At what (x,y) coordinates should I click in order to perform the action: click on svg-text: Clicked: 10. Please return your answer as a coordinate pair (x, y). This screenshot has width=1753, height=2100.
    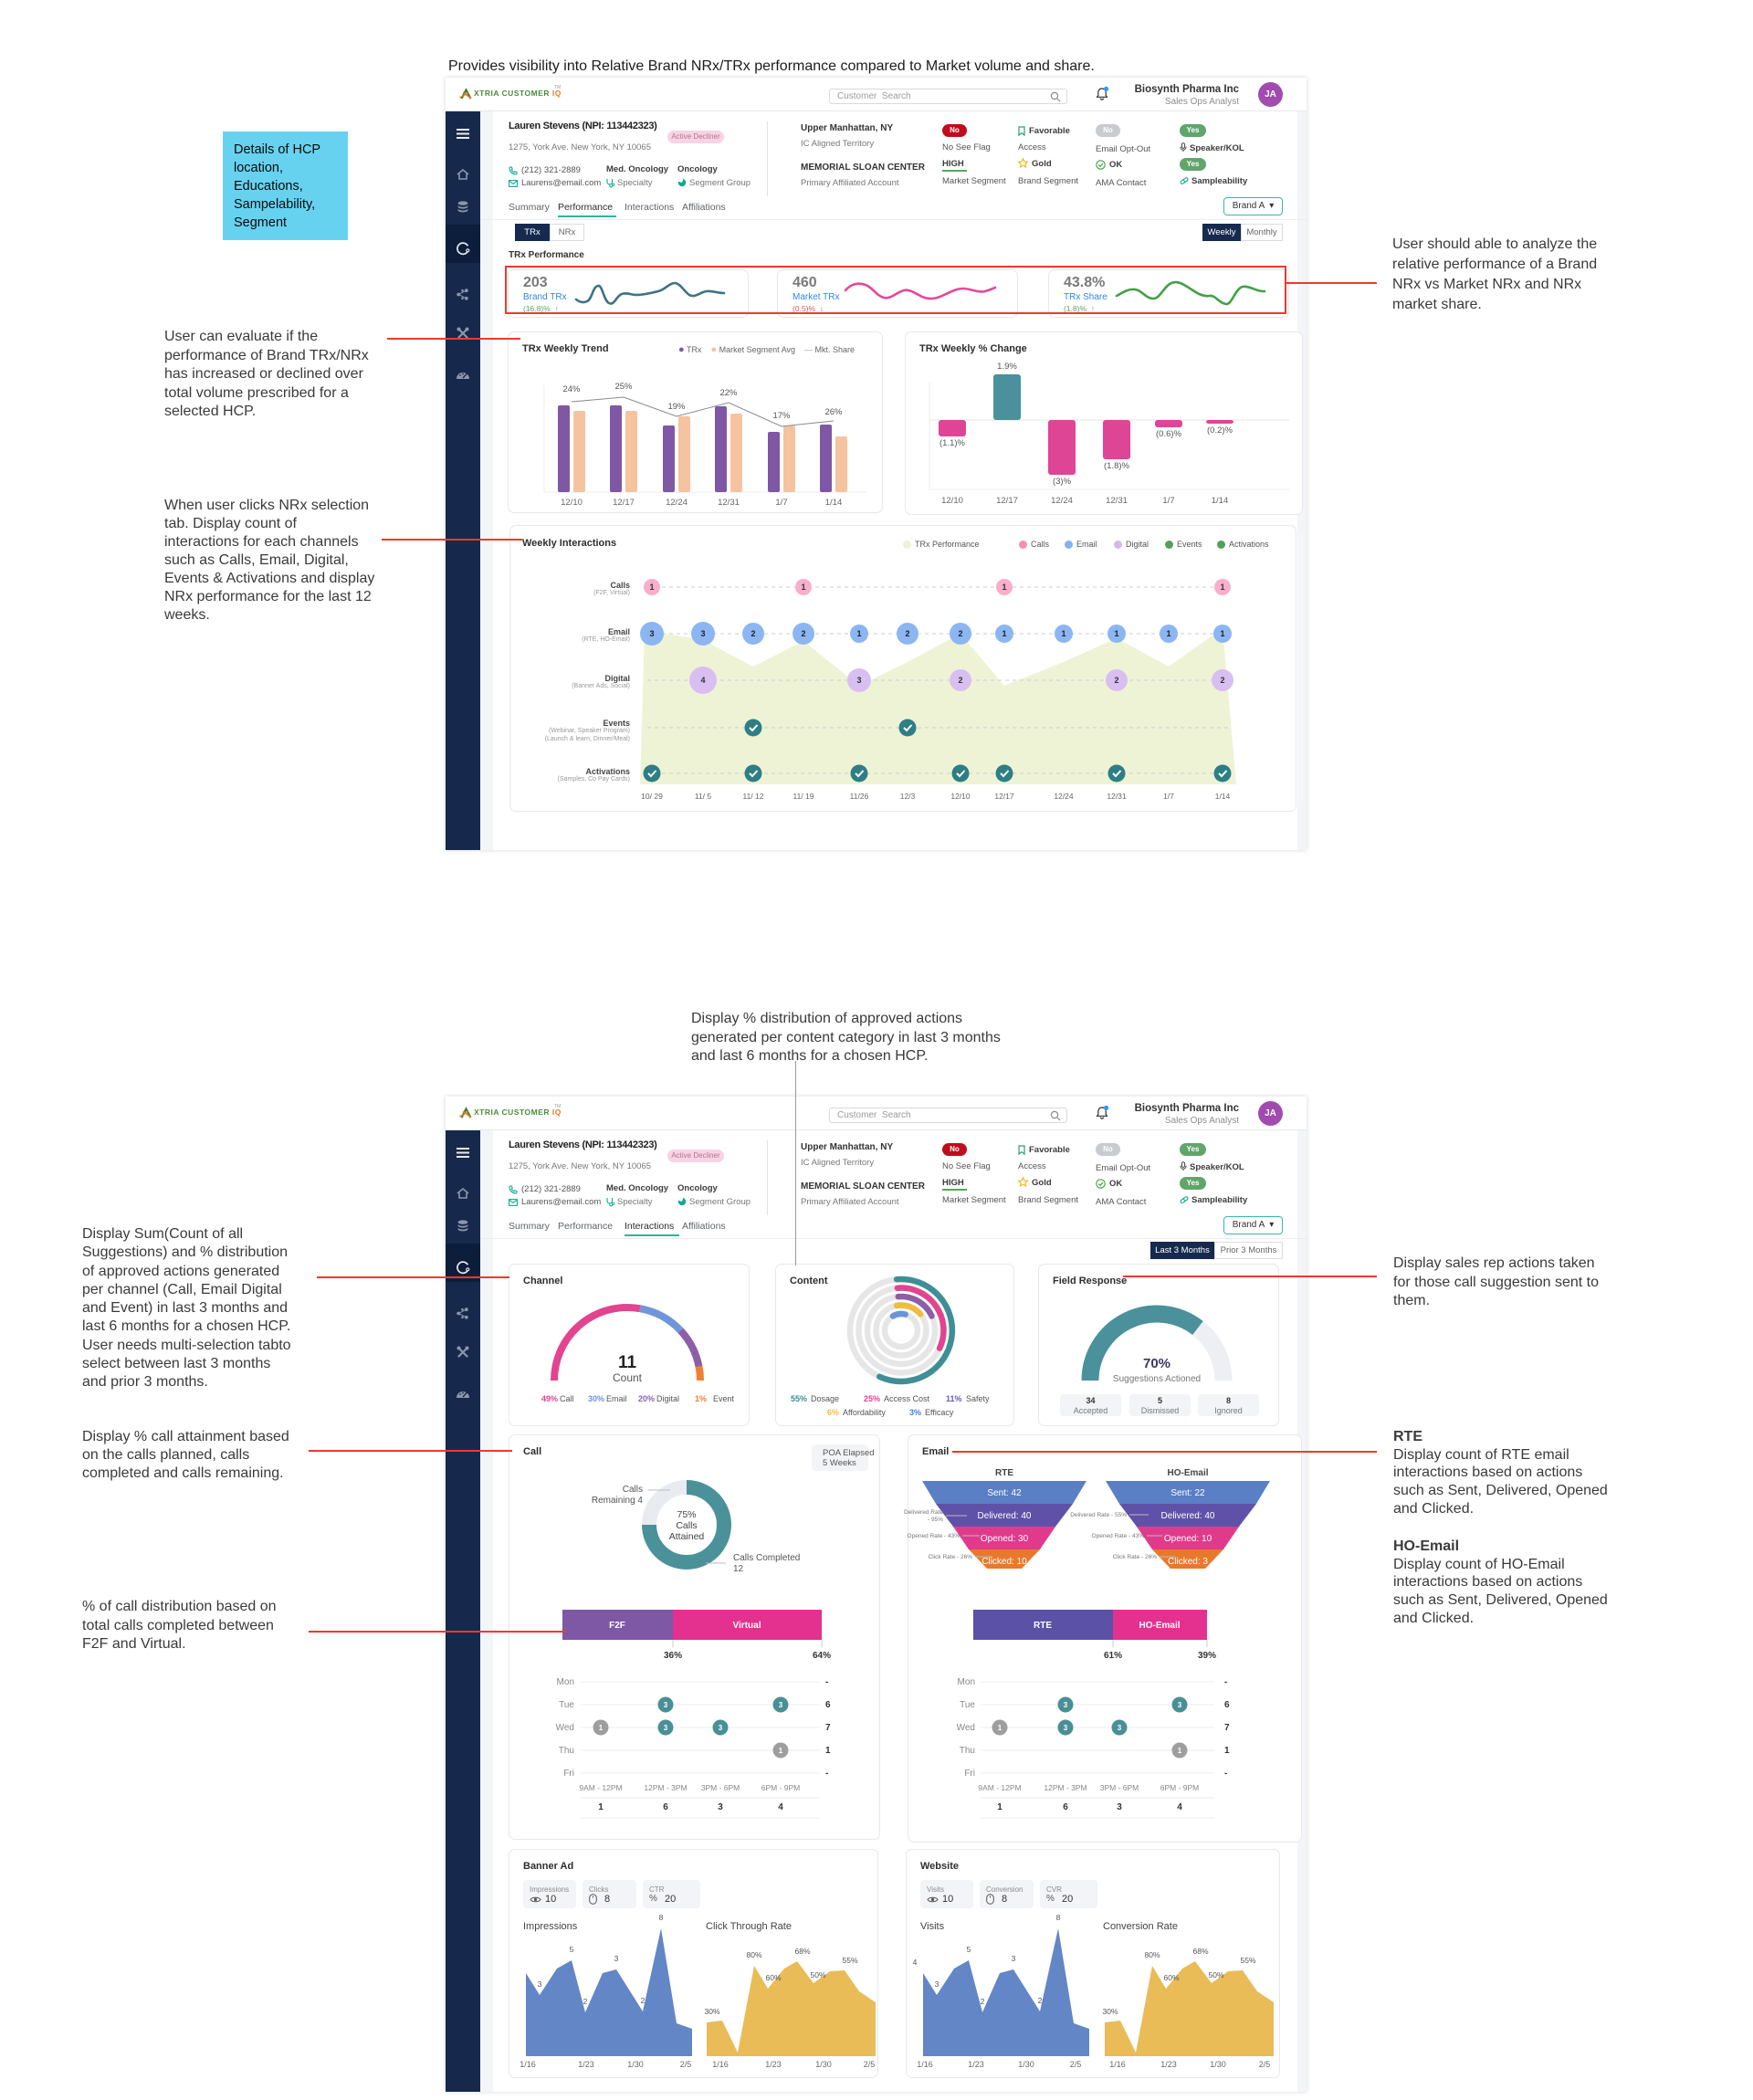
    Looking at the image, I should click on (1004, 1562).